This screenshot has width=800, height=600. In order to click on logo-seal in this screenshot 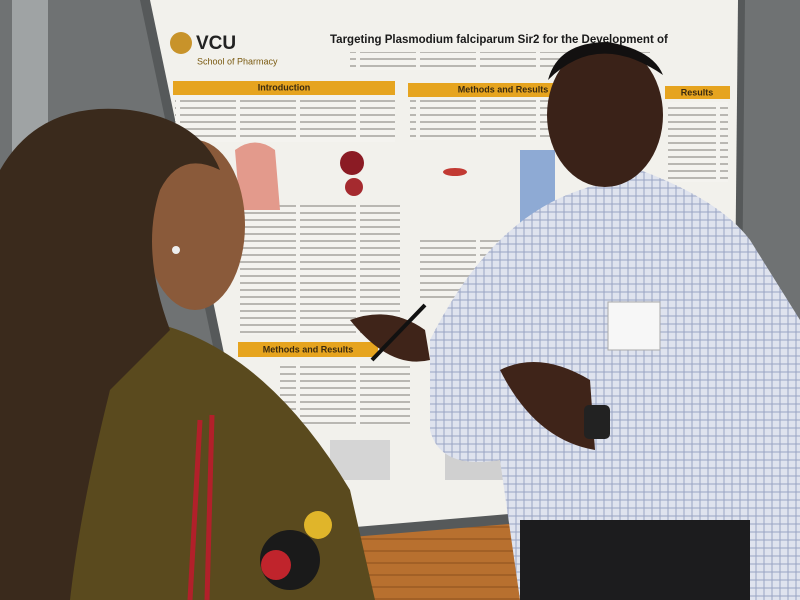, I will do `click(181, 43)`.